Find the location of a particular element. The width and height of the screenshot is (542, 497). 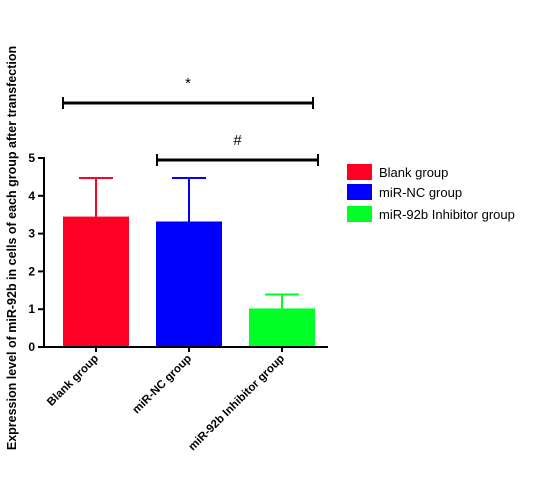

y-tick-label-1: 1 is located at coordinates (31, 309).